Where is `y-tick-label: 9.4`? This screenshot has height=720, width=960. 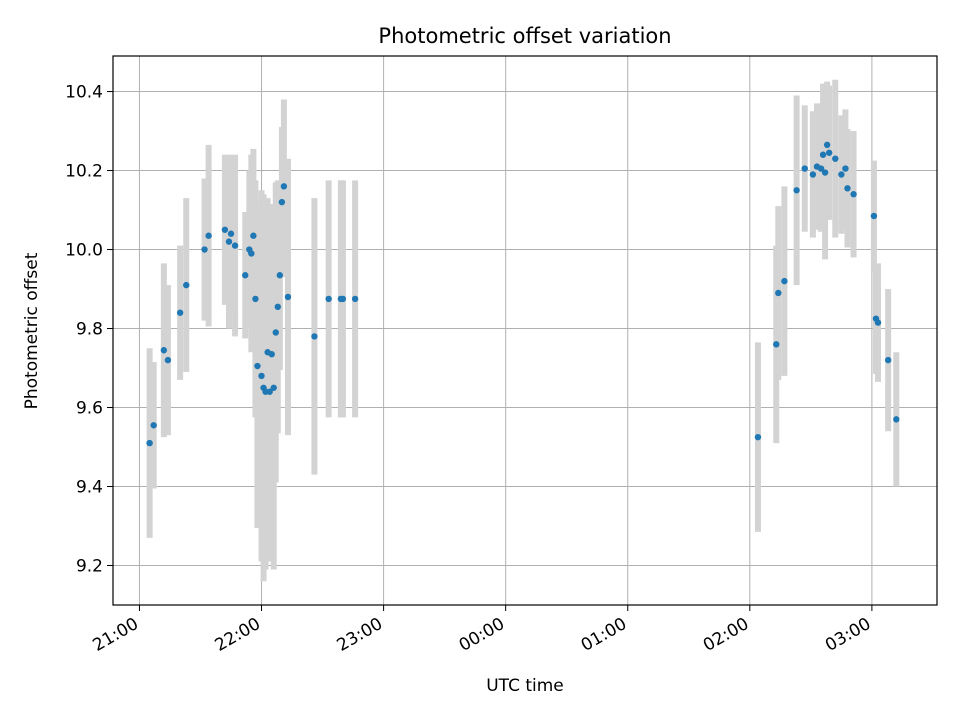
y-tick-label: 9.4 is located at coordinates (89, 488).